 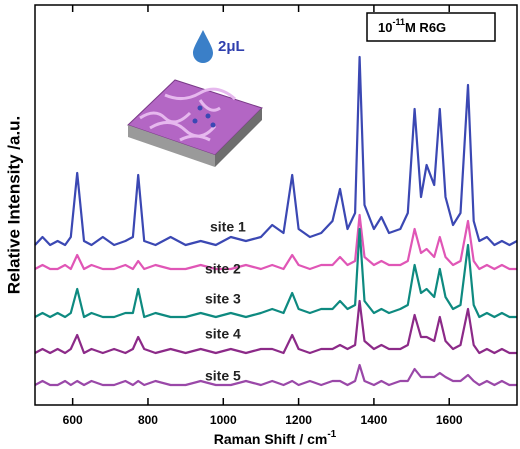 I want to click on series-label: site 3, so click(x=223, y=299).